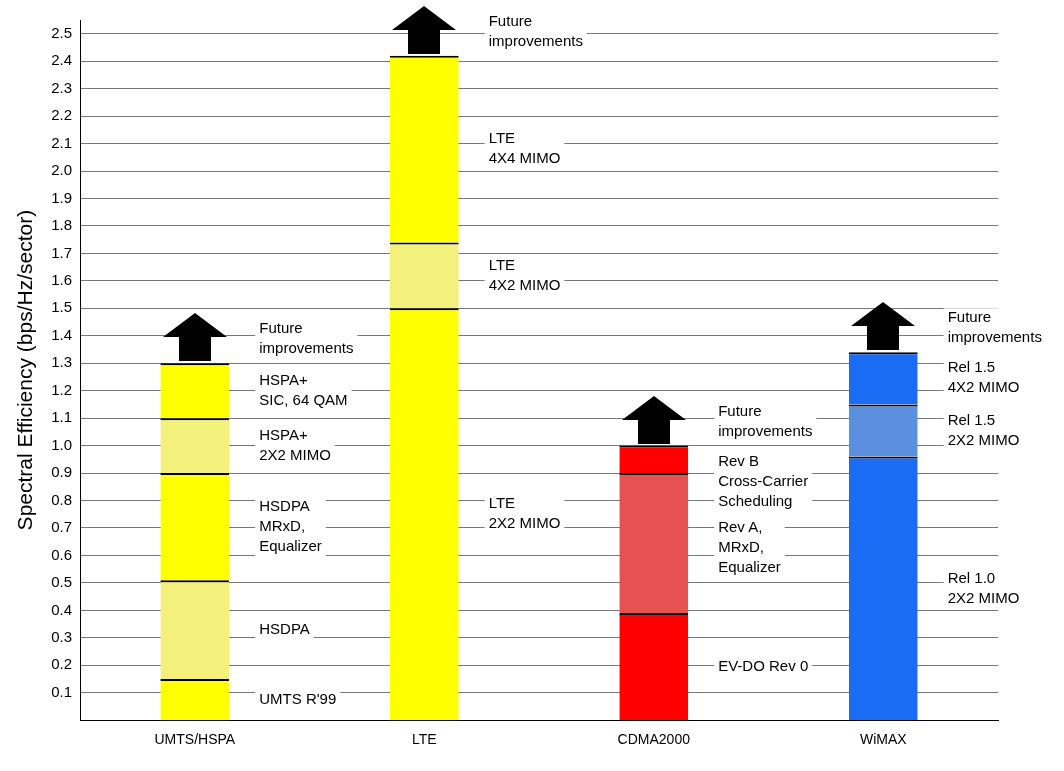  I want to click on y-tick-label: 0.9, so click(62, 472).